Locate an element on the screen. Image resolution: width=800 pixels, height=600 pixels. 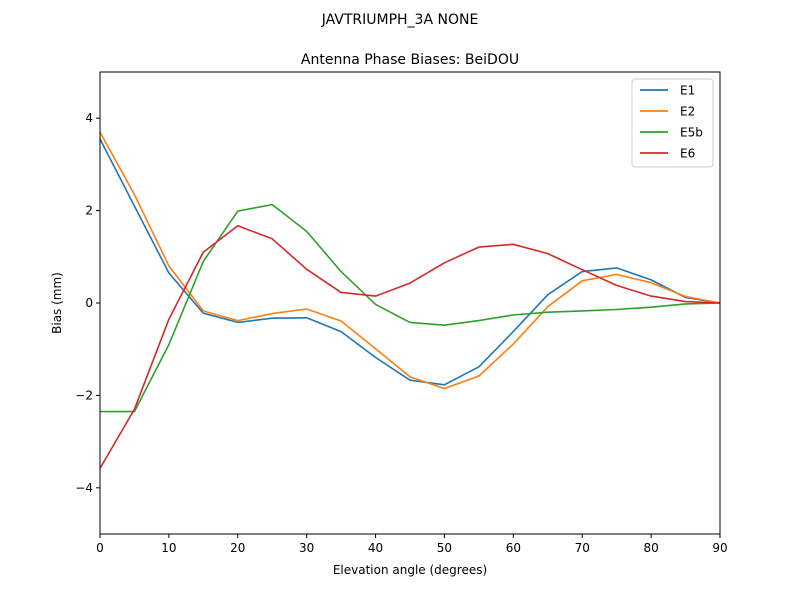
figure-suptitle: JAVTRIUMPH_3A NONE is located at coordinates (400, 20).